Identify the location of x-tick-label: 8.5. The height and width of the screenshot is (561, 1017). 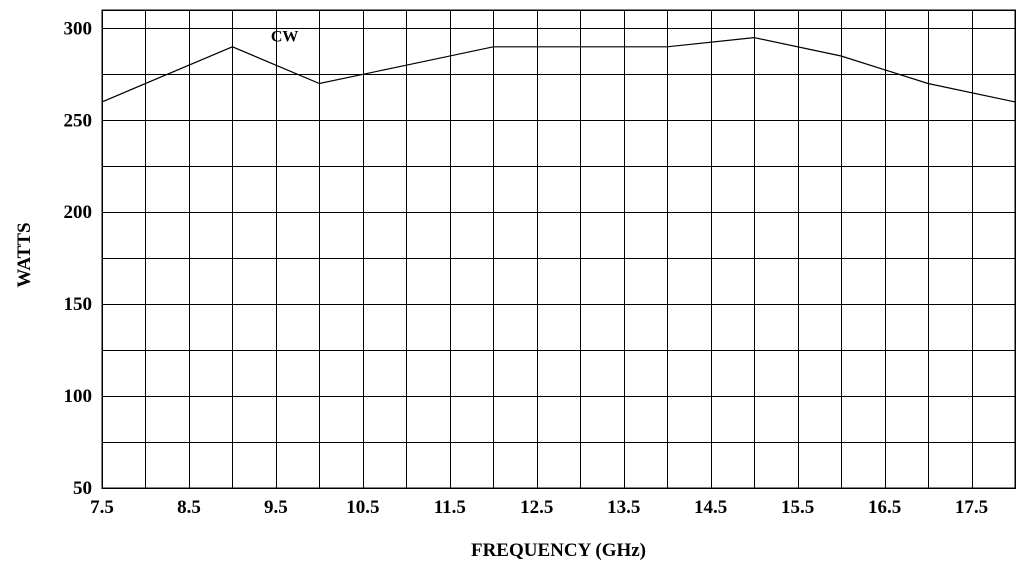
(189, 507).